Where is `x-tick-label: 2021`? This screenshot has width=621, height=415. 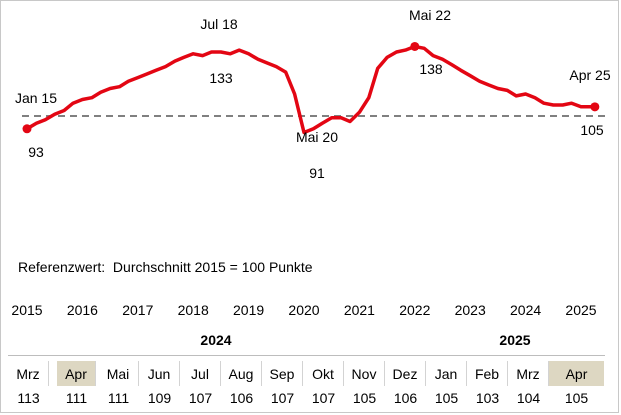
x-tick-label: 2021 is located at coordinates (359, 310).